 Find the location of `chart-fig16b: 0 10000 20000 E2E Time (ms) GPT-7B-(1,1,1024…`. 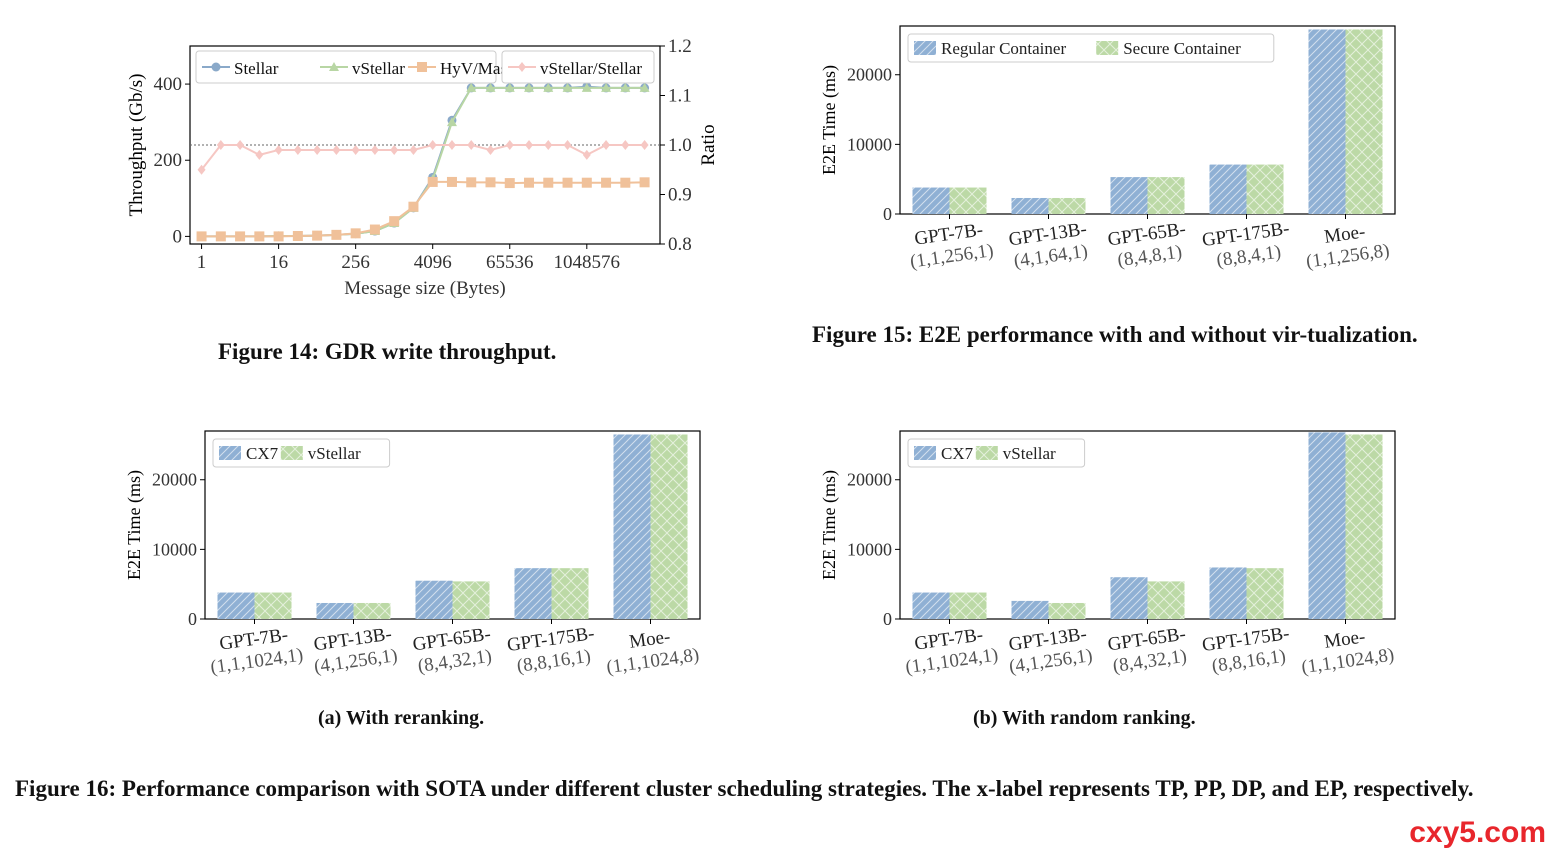

chart-fig16b: 0 10000 20000 E2E Time (ms) GPT-7B-(1,1,1024… is located at coordinates (1107, 554).